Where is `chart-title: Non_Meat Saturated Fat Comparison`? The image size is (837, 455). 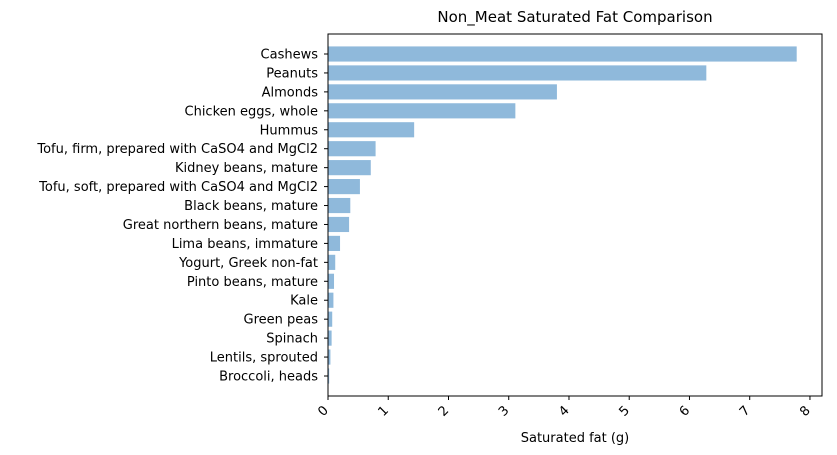
chart-title: Non_Meat Saturated Fat Comparison is located at coordinates (574, 17).